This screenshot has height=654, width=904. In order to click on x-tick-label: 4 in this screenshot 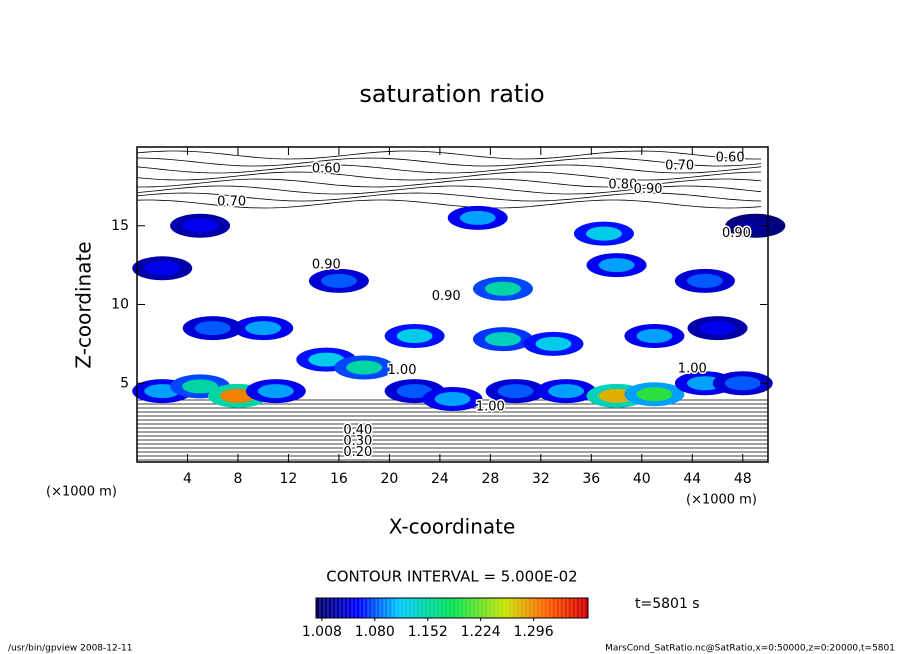, I will do `click(187, 479)`.